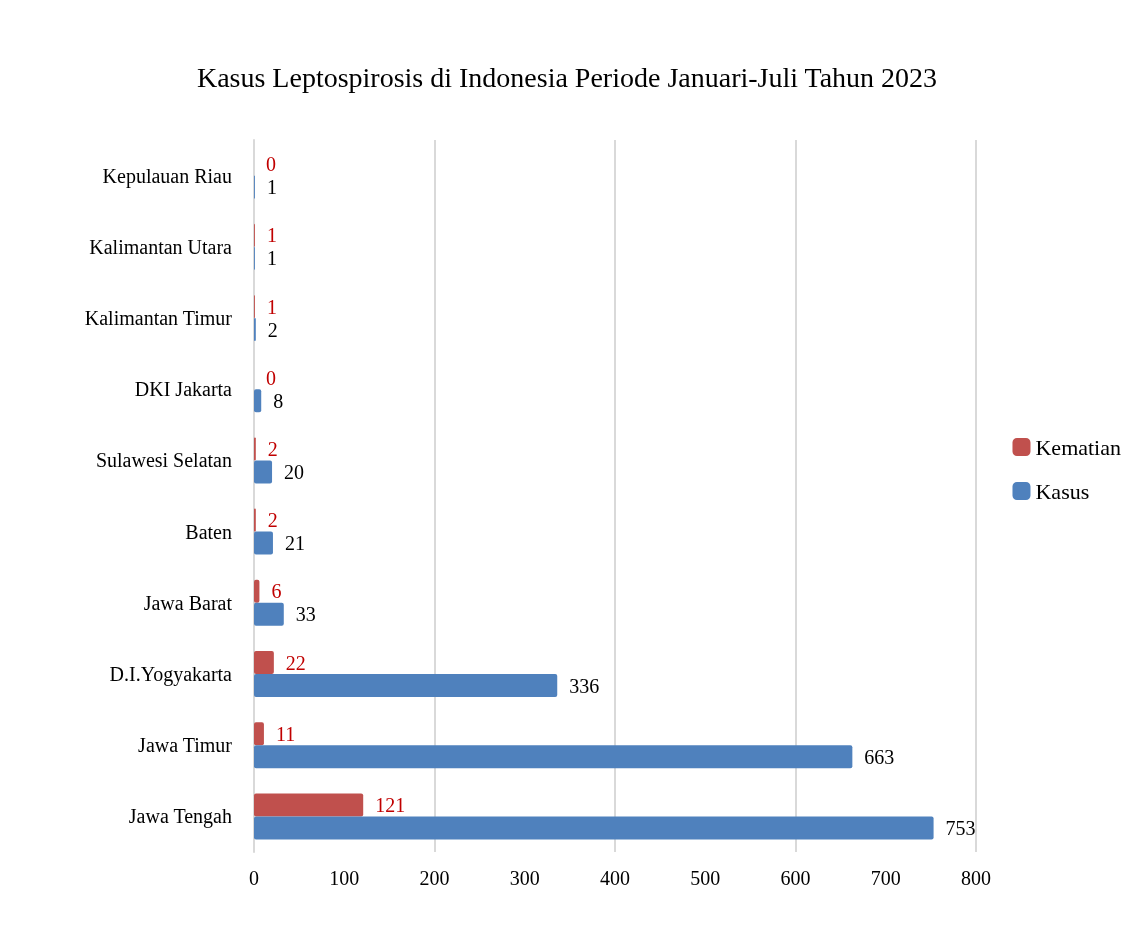 The image size is (1134, 938). Describe the element at coordinates (276, 591) in the screenshot. I see `data-label: 6` at that location.